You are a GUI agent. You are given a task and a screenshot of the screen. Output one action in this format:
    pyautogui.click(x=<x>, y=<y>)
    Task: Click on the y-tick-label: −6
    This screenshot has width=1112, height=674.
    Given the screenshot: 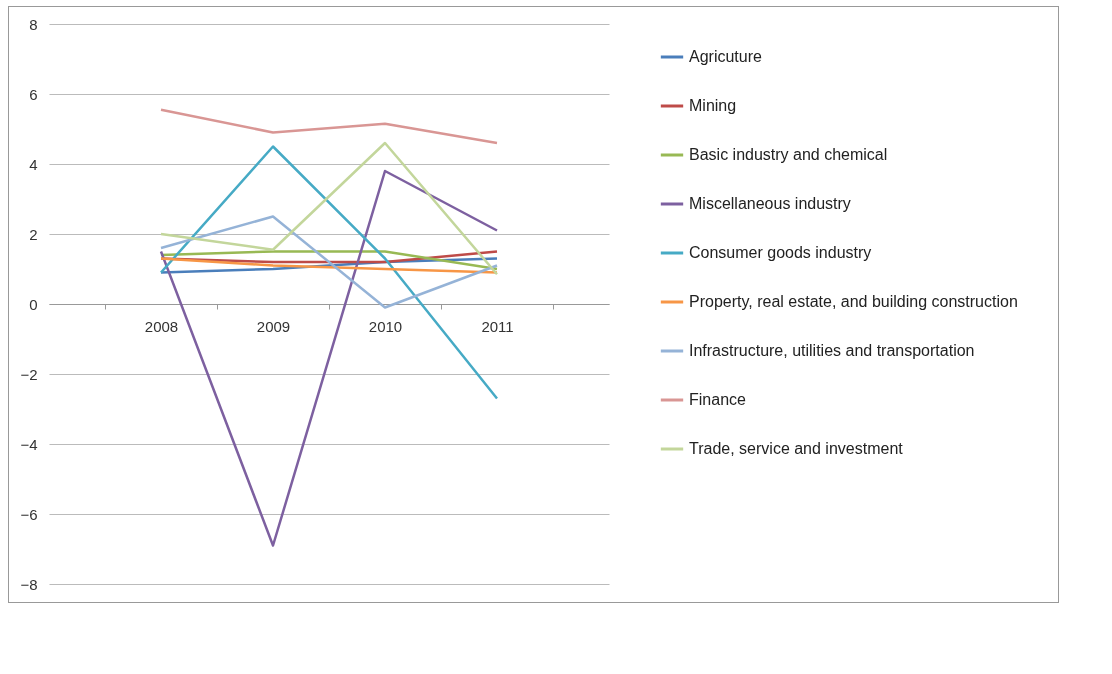 What is the action you would take?
    pyautogui.click(x=29, y=514)
    